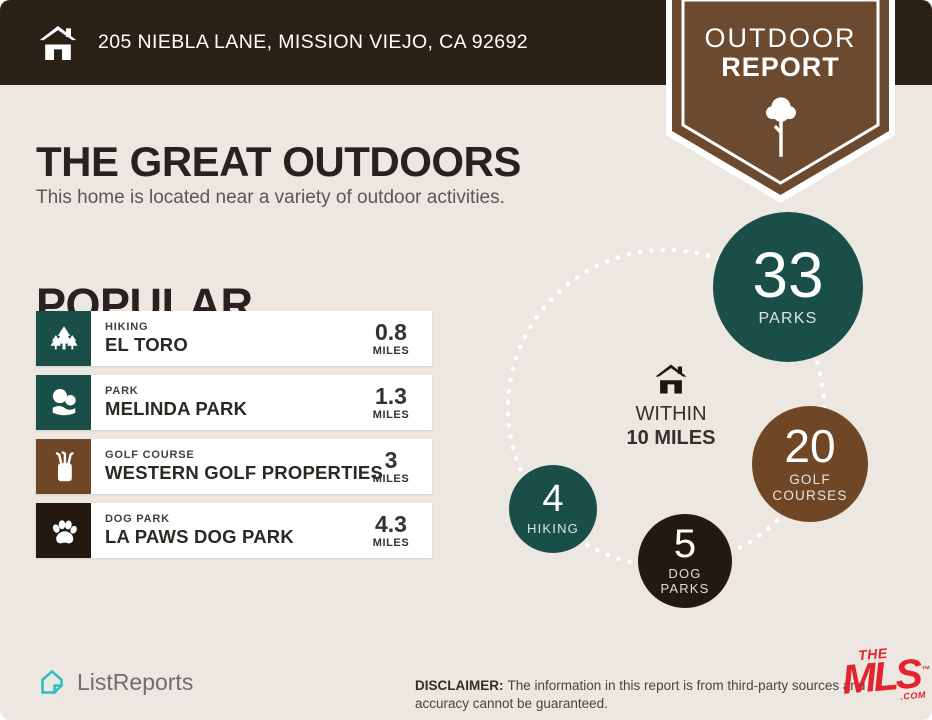  Describe the element at coordinates (176, 408) in the screenshot. I see `item-name: MELINDA PARK` at that location.